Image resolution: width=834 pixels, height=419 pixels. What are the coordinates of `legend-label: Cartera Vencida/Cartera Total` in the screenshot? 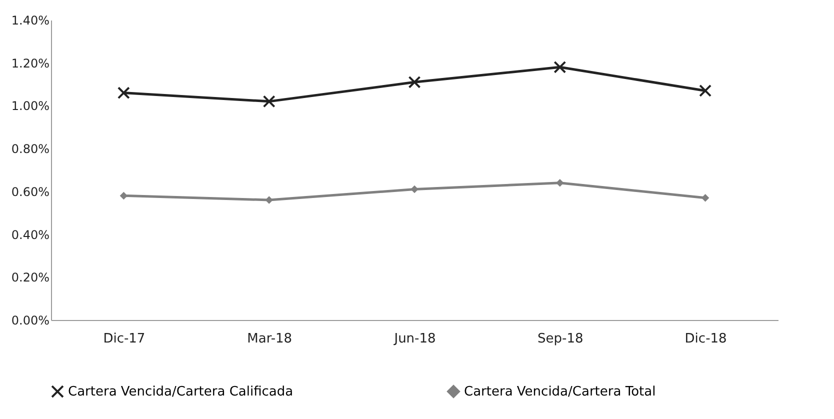 It's located at (560, 392).